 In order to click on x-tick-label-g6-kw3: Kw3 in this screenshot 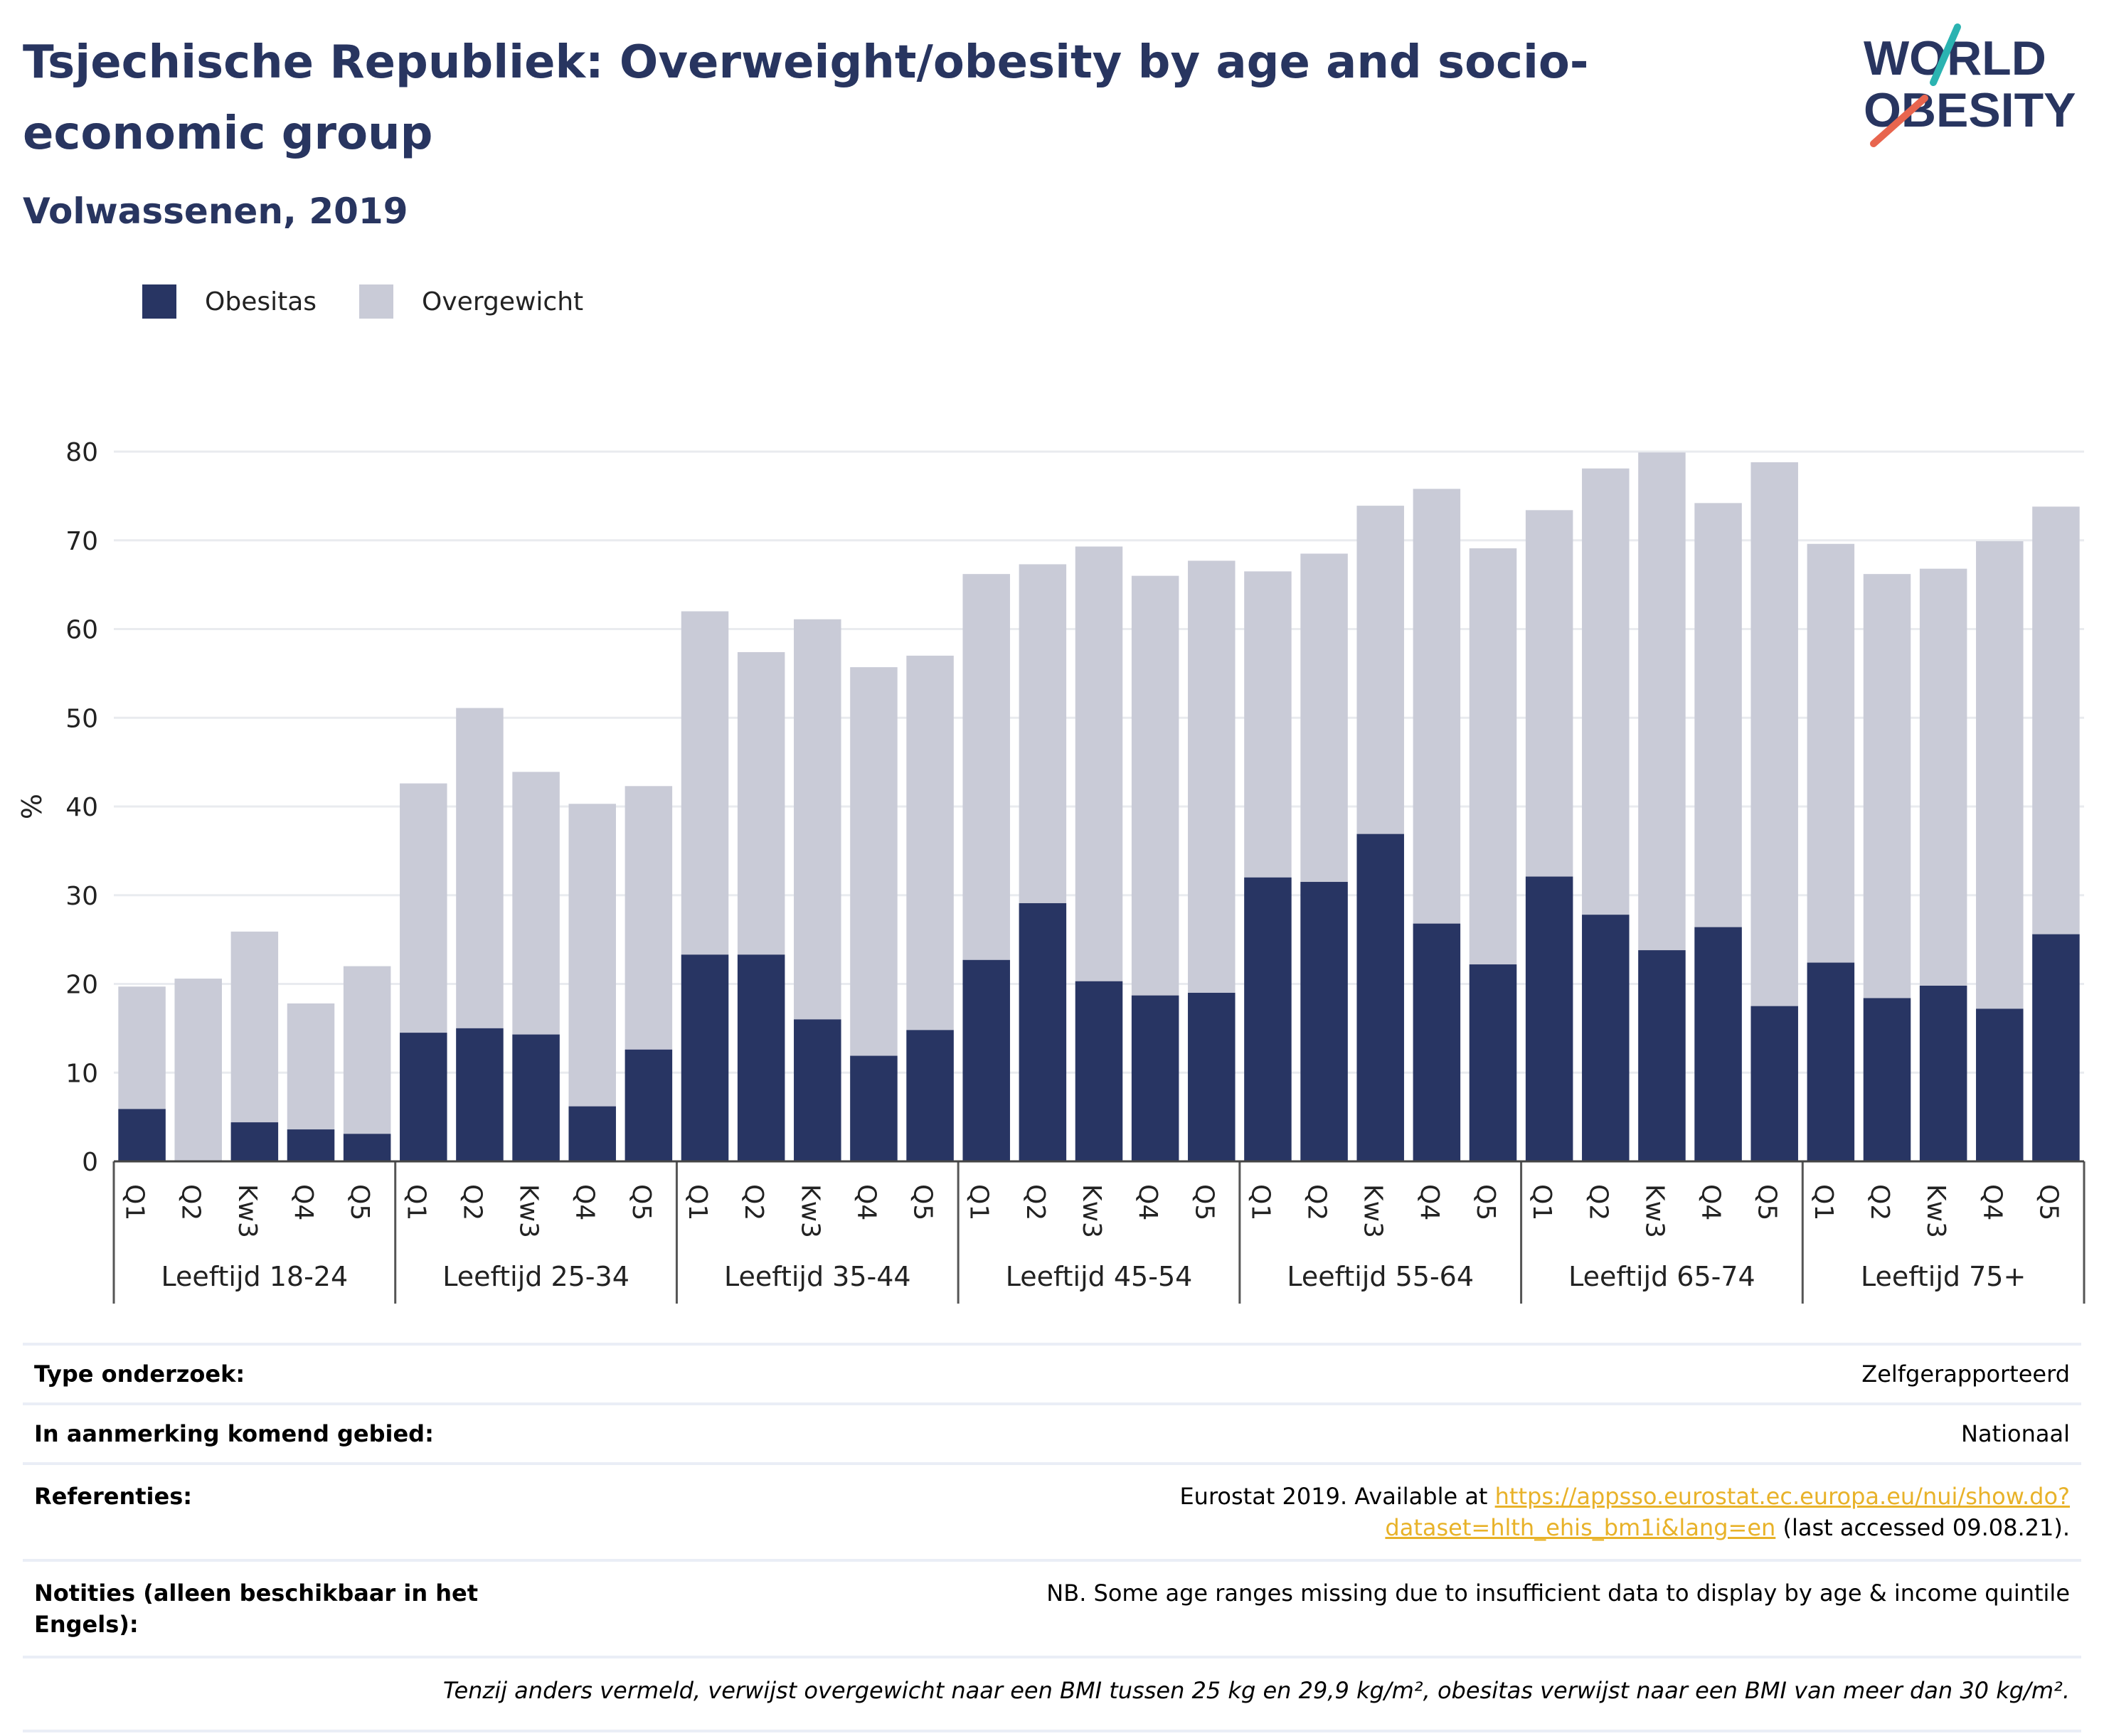, I will do `click(1654, 1211)`.